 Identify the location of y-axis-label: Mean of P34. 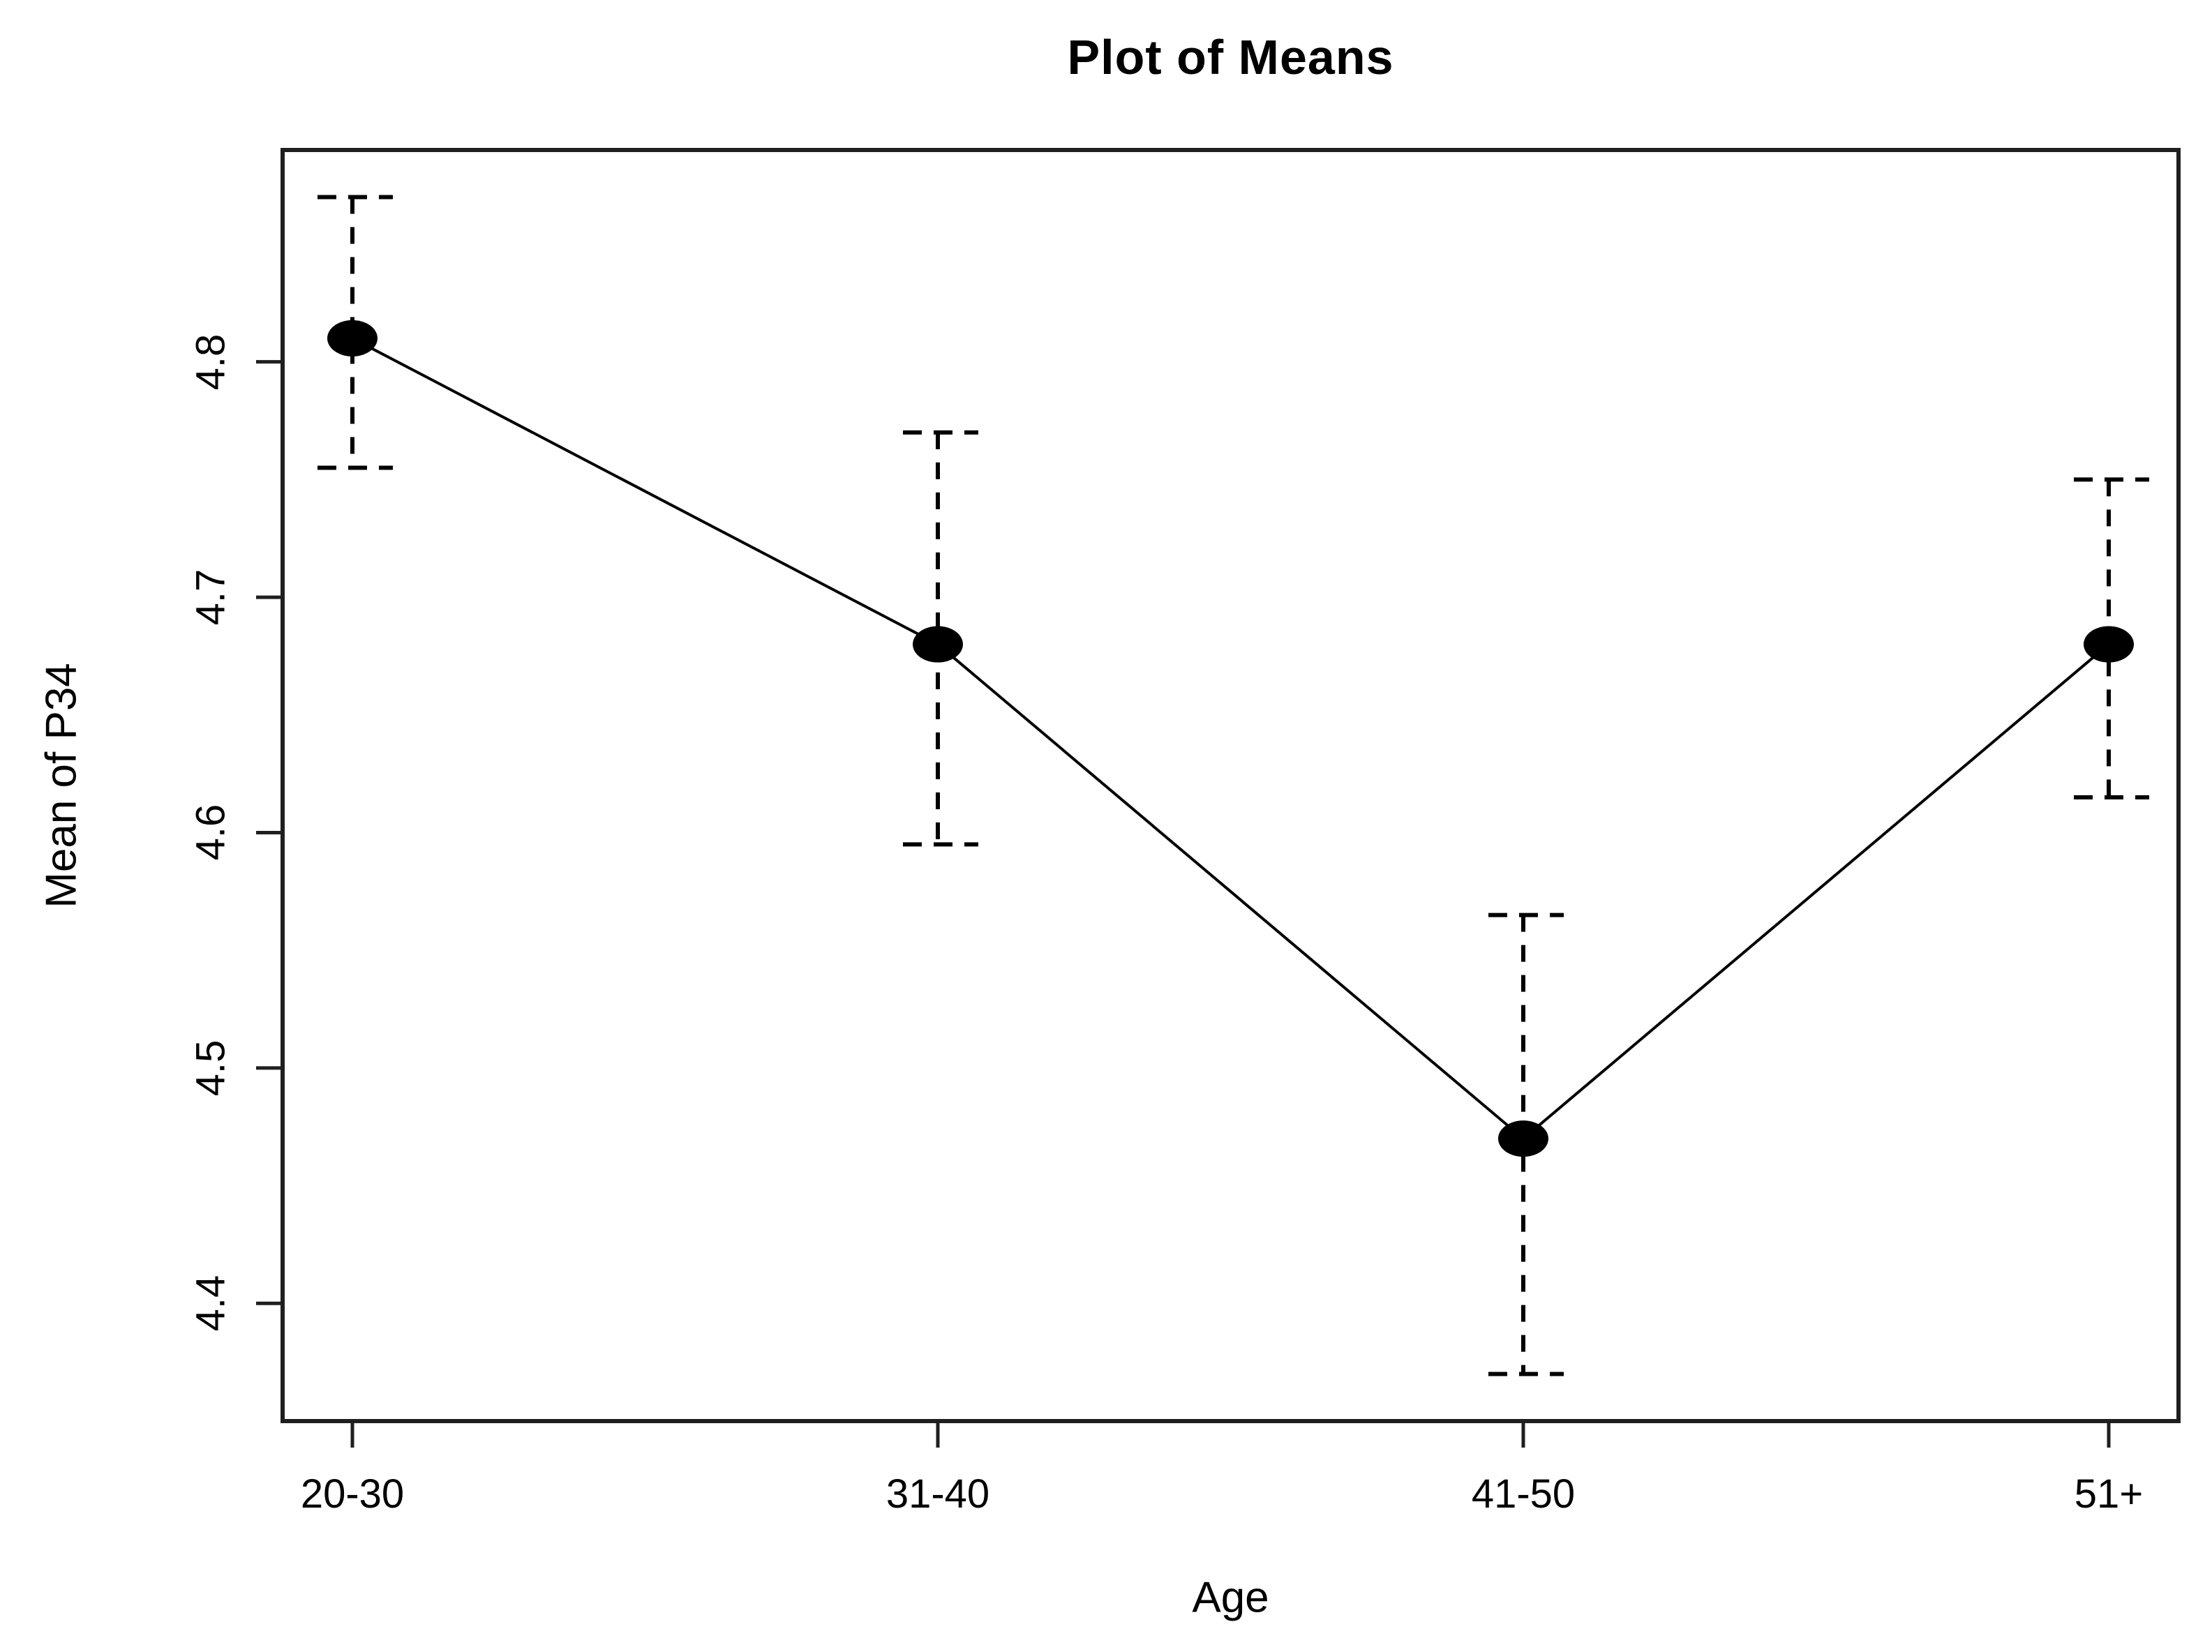
(61, 786).